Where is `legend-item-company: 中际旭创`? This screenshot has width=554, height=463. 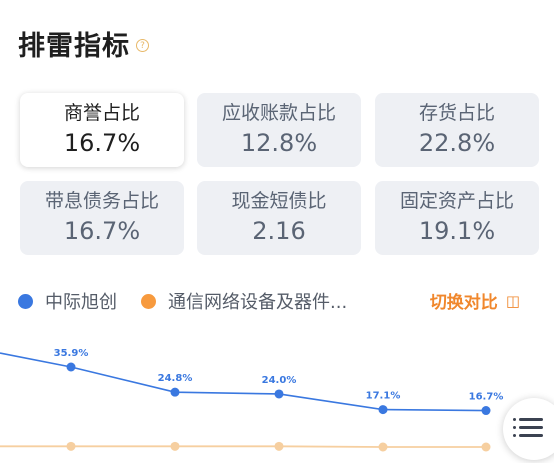 legend-item-company: 中际旭创 is located at coordinates (67, 301).